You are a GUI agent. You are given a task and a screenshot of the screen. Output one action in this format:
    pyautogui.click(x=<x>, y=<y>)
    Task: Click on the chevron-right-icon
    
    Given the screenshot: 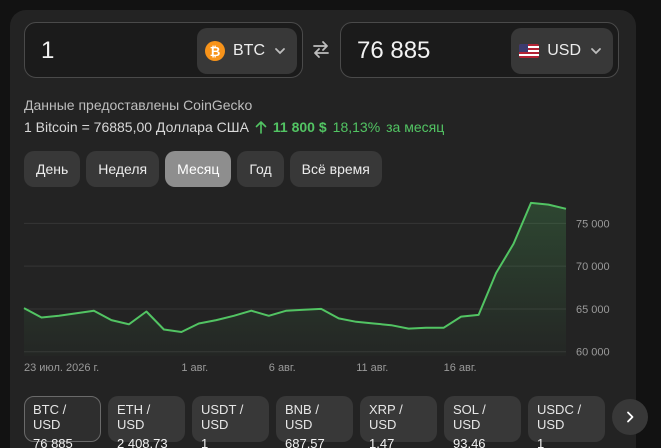 What is the action you would take?
    pyautogui.click(x=630, y=417)
    